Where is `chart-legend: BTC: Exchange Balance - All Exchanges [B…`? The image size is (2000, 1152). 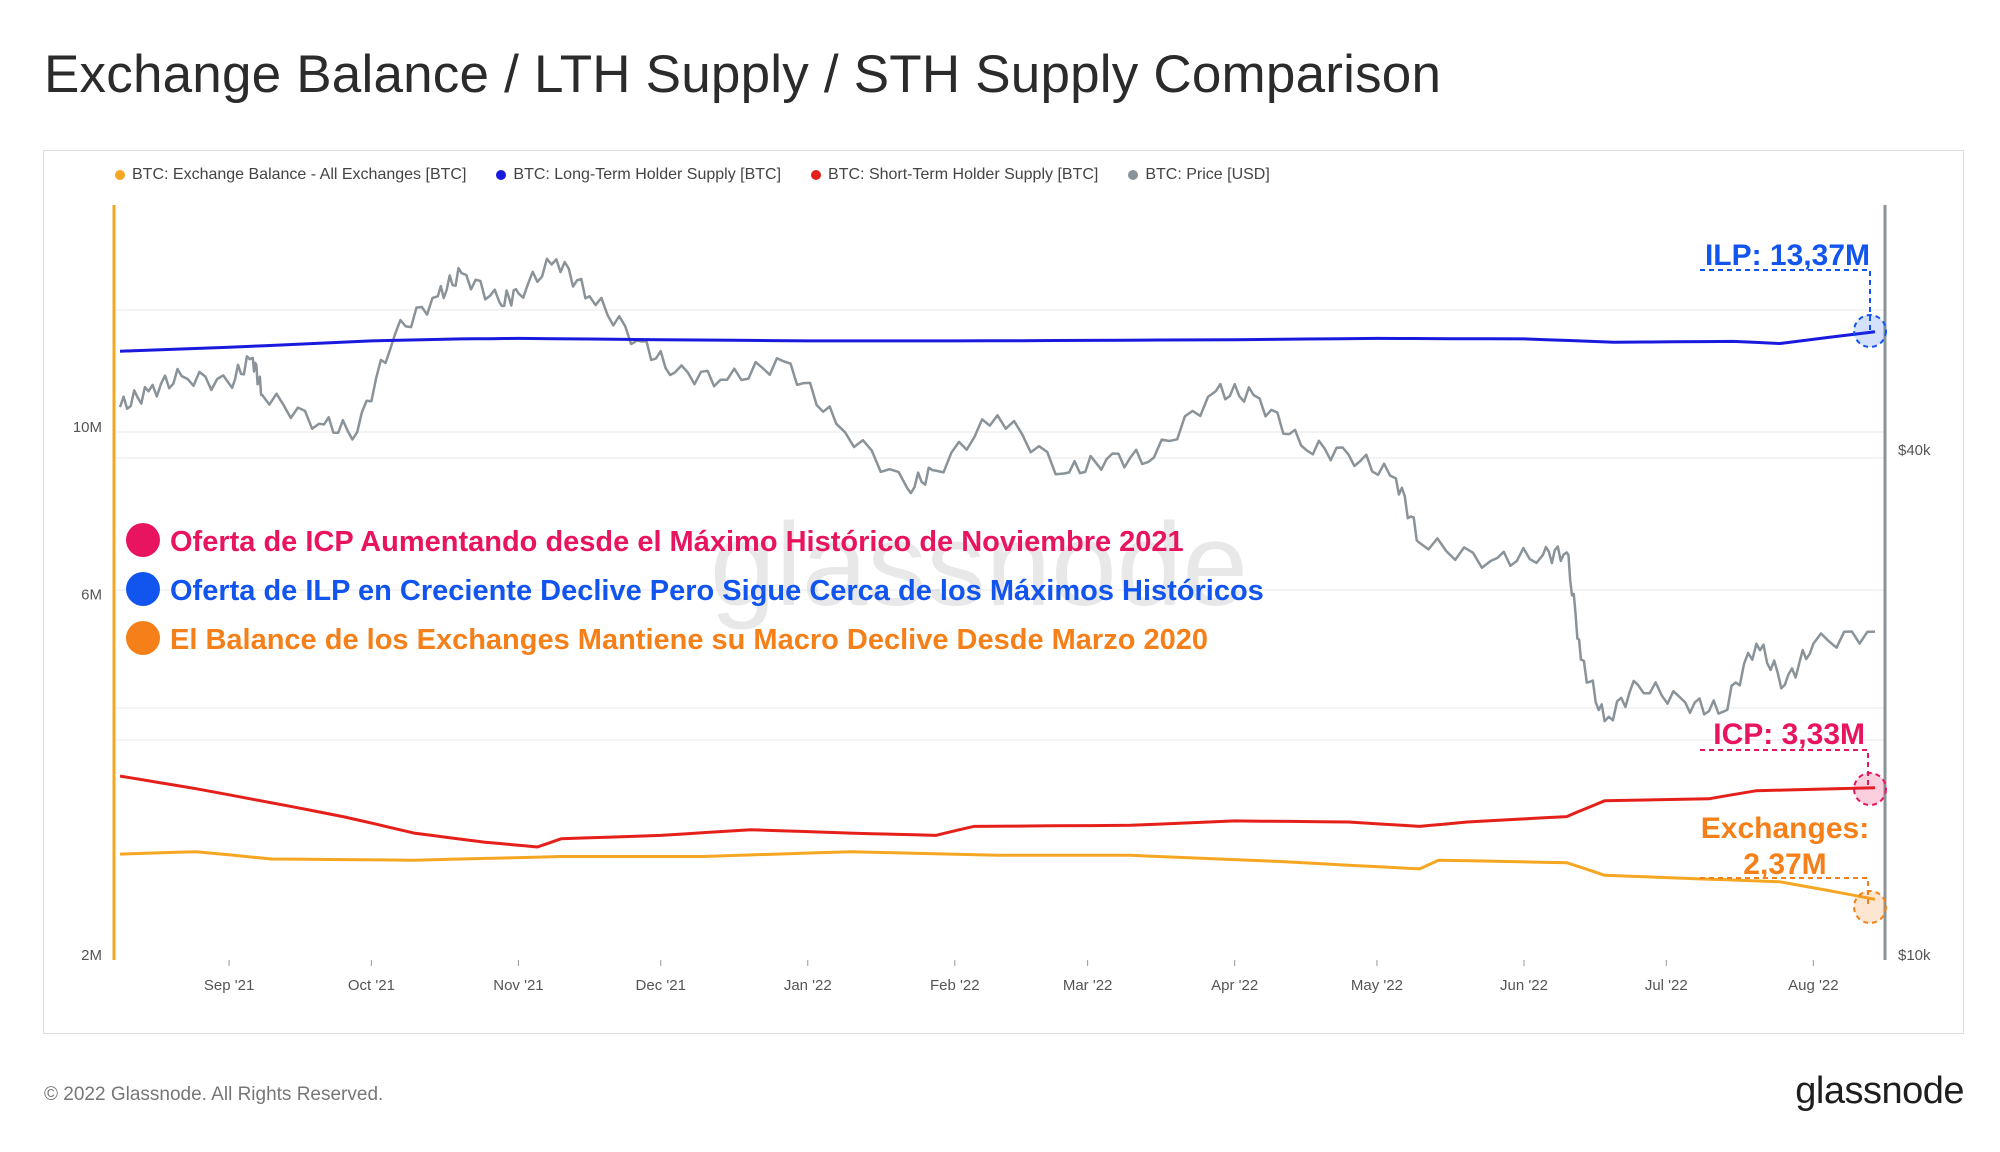 chart-legend: BTC: Exchange Balance - All Exchanges [B… is located at coordinates (692, 175).